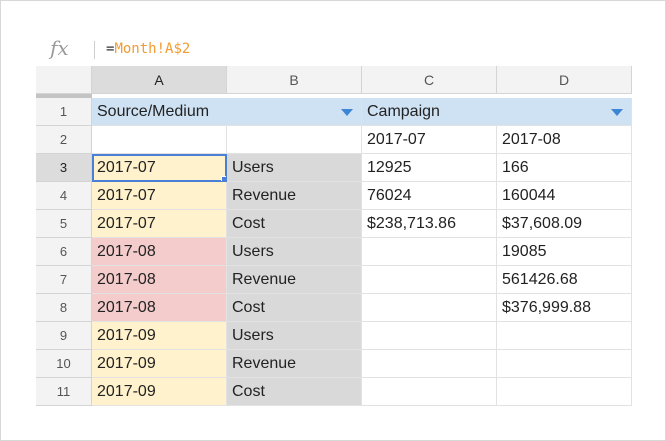 This screenshot has height=441, width=666. I want to click on row-number: 4, so click(64, 196).